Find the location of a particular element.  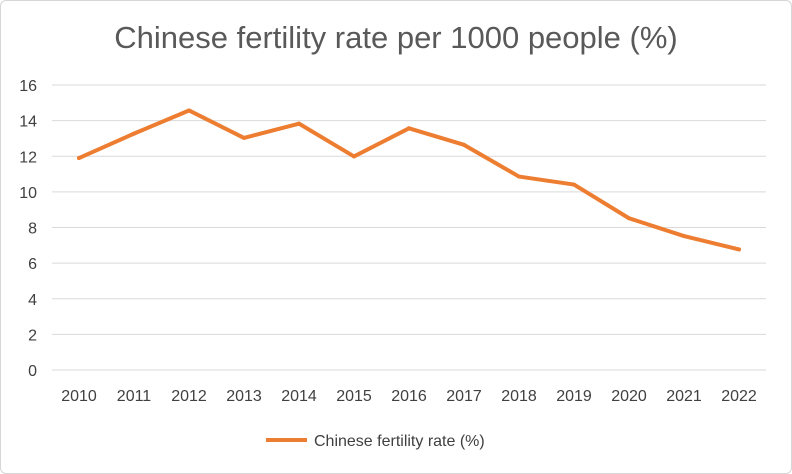

y-axis-tick-labels: 0 2 4 6 8 10 12 14 16 is located at coordinates (28, 229).